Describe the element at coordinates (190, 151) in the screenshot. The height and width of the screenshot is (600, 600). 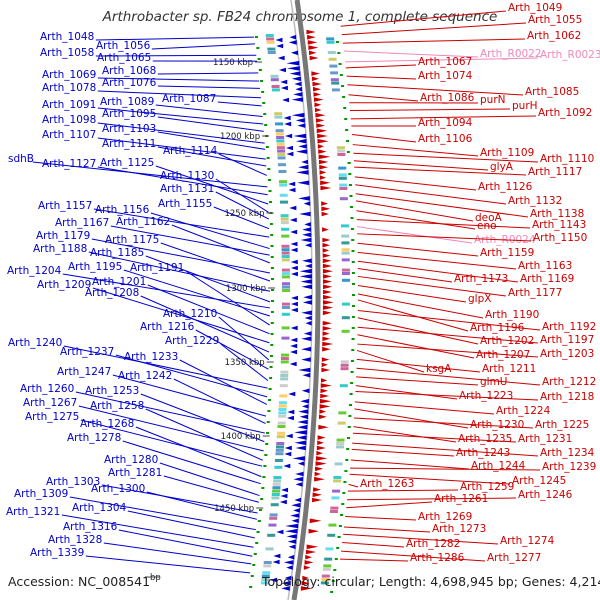
I see `left-gene-label: Arth_1114` at that location.